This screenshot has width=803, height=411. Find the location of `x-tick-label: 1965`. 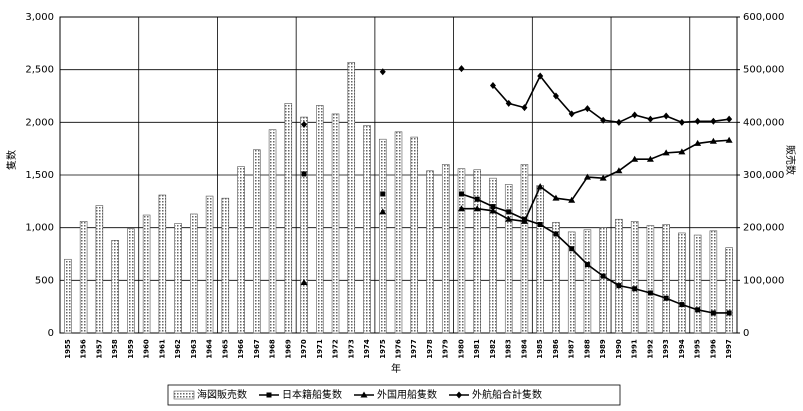

x-tick-label: 1965 is located at coordinates (225, 349).